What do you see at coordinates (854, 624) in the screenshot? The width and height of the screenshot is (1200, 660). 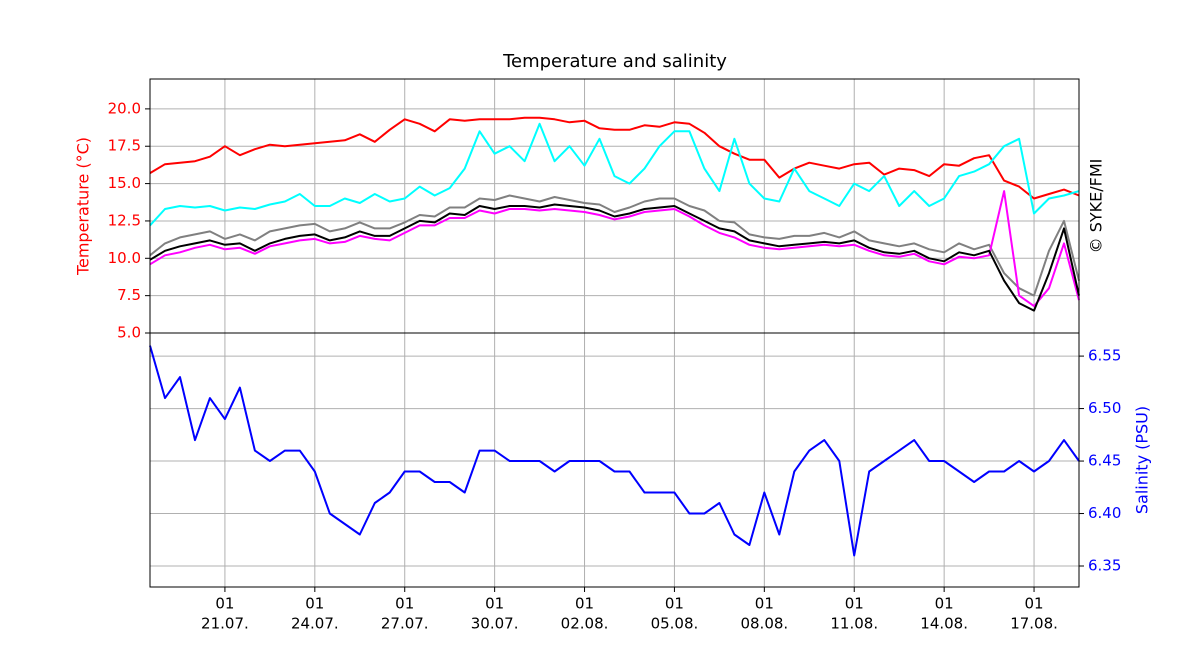 I see `x-tick-label: 11.08.` at bounding box center [854, 624].